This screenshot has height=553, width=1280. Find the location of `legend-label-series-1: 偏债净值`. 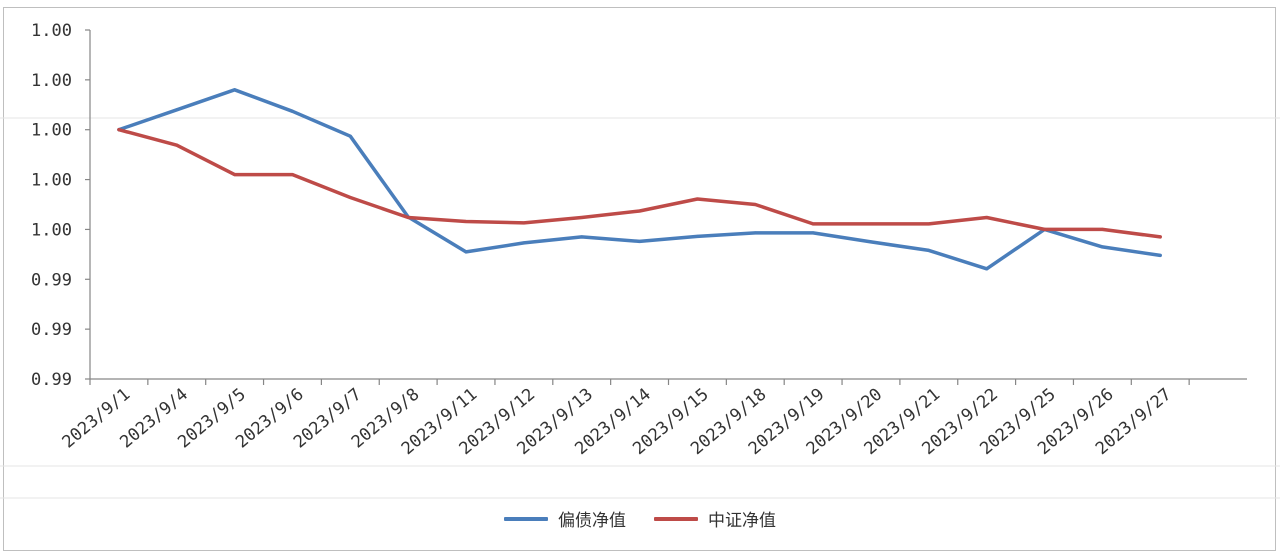

legend-label-series-1: 偏债净值 is located at coordinates (592, 521).